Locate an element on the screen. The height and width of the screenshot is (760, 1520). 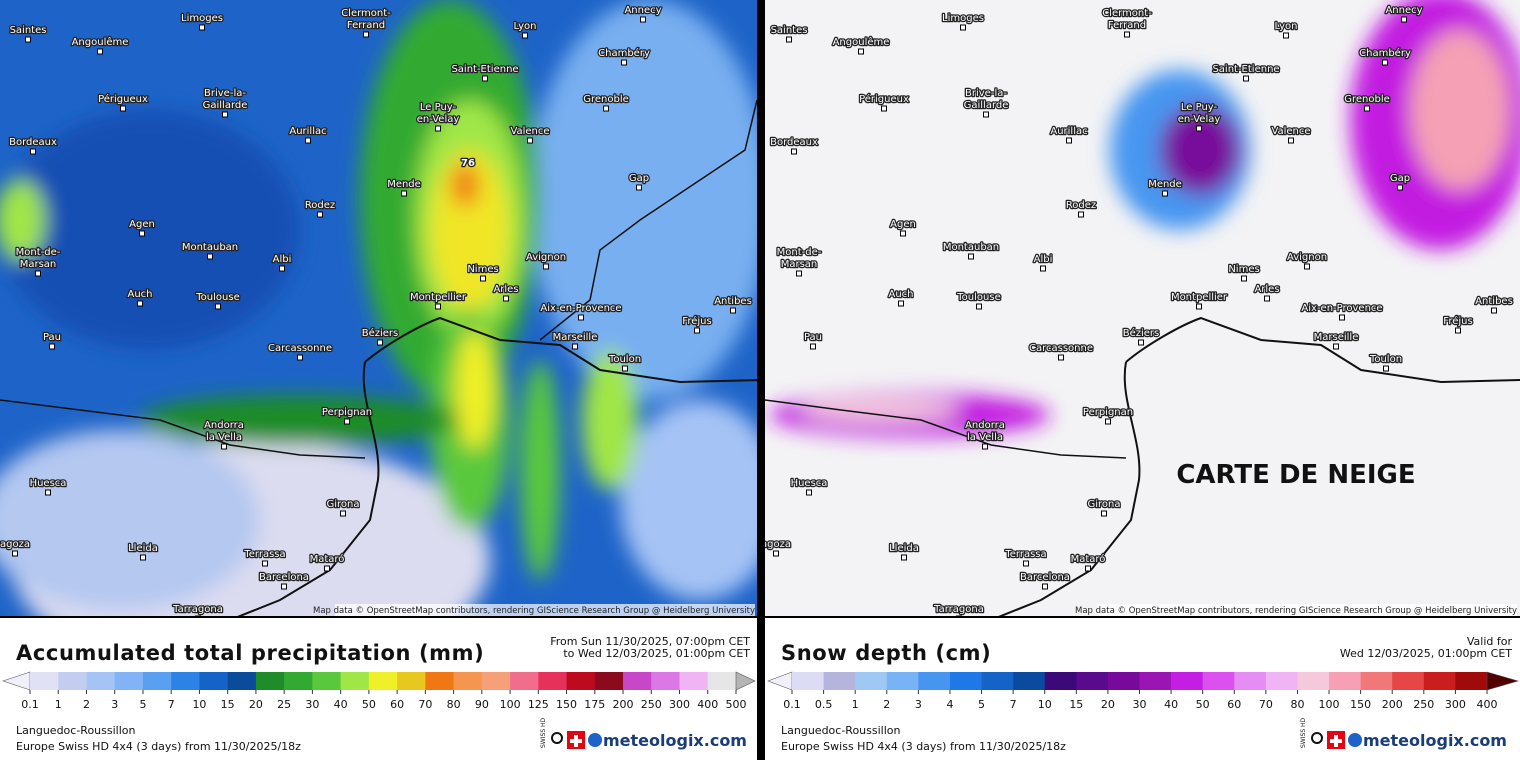
map-frame is located at coordinates (760, 617).